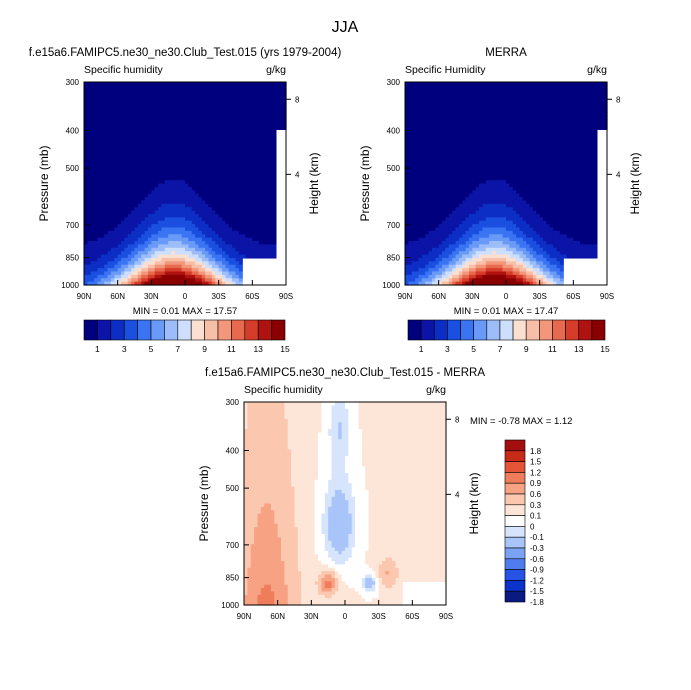 The image size is (691, 690). I want to click on colorbar-label: 3, so click(124, 349).